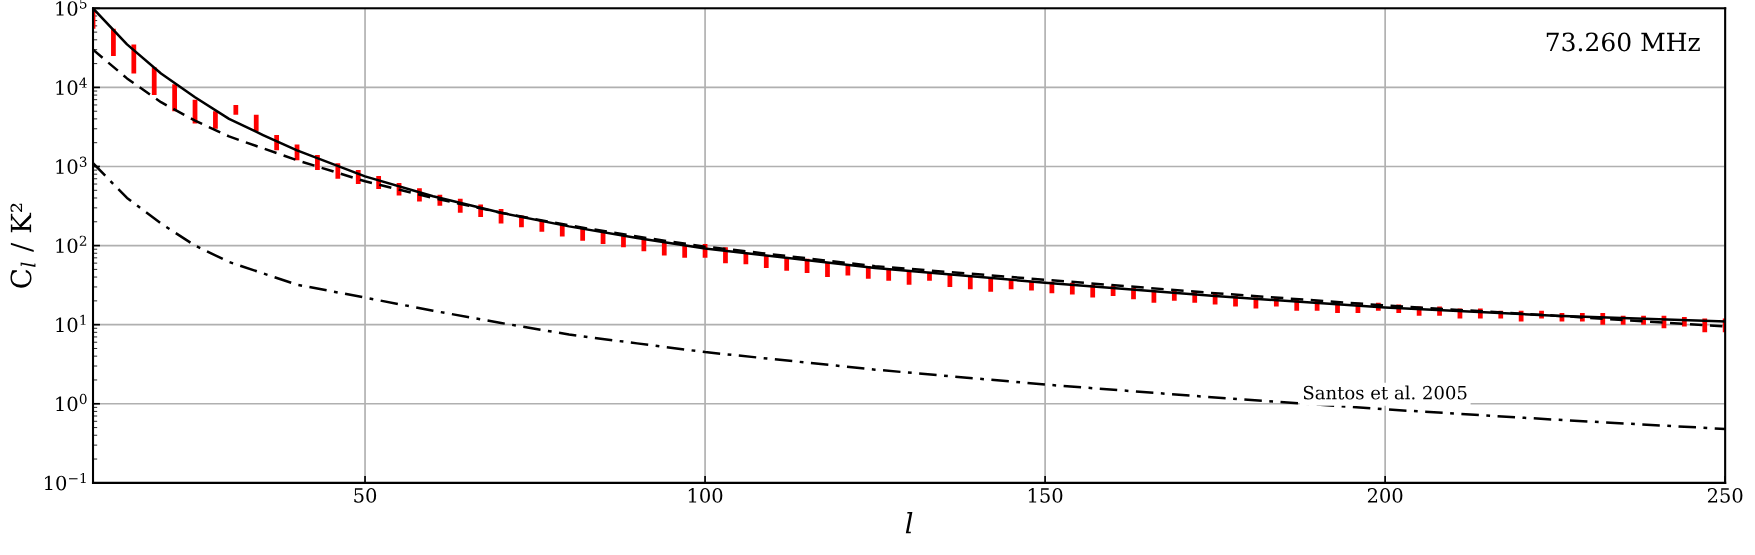 This screenshot has width=1755, height=555. Describe the element at coordinates (365, 495) in the screenshot. I see `x-tick-label: 50` at that location.